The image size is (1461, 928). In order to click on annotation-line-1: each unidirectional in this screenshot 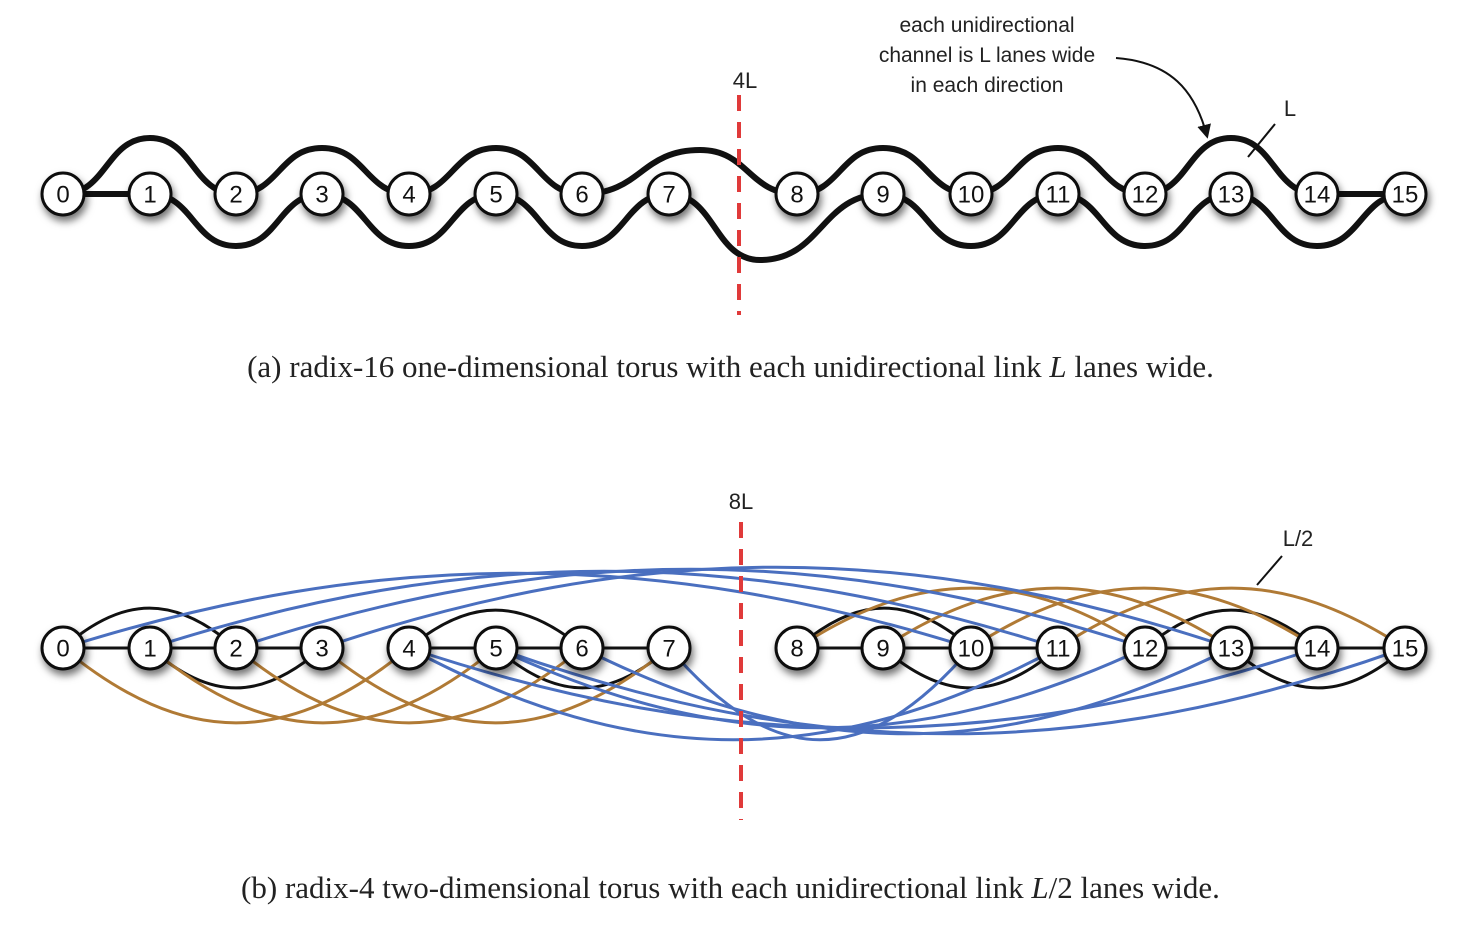, I will do `click(986, 25)`.